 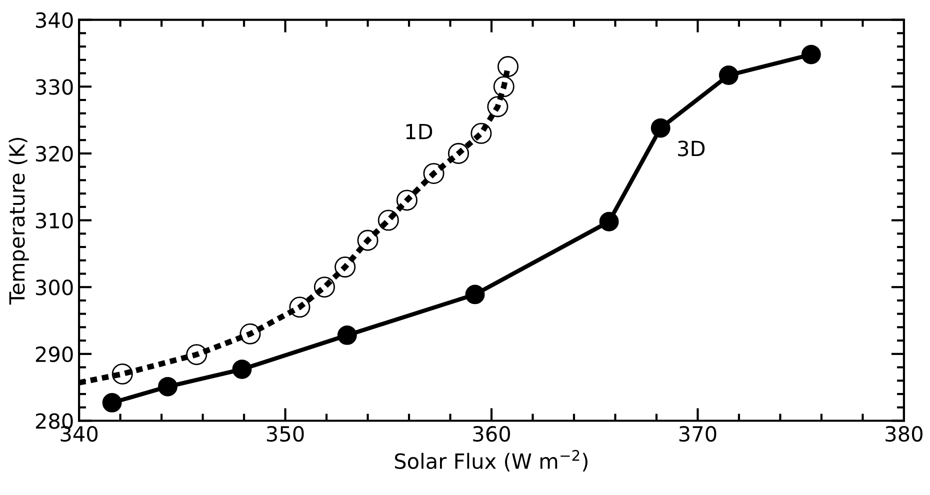 What do you see at coordinates (691, 148) in the screenshot?
I see `series-label: 3D` at bounding box center [691, 148].